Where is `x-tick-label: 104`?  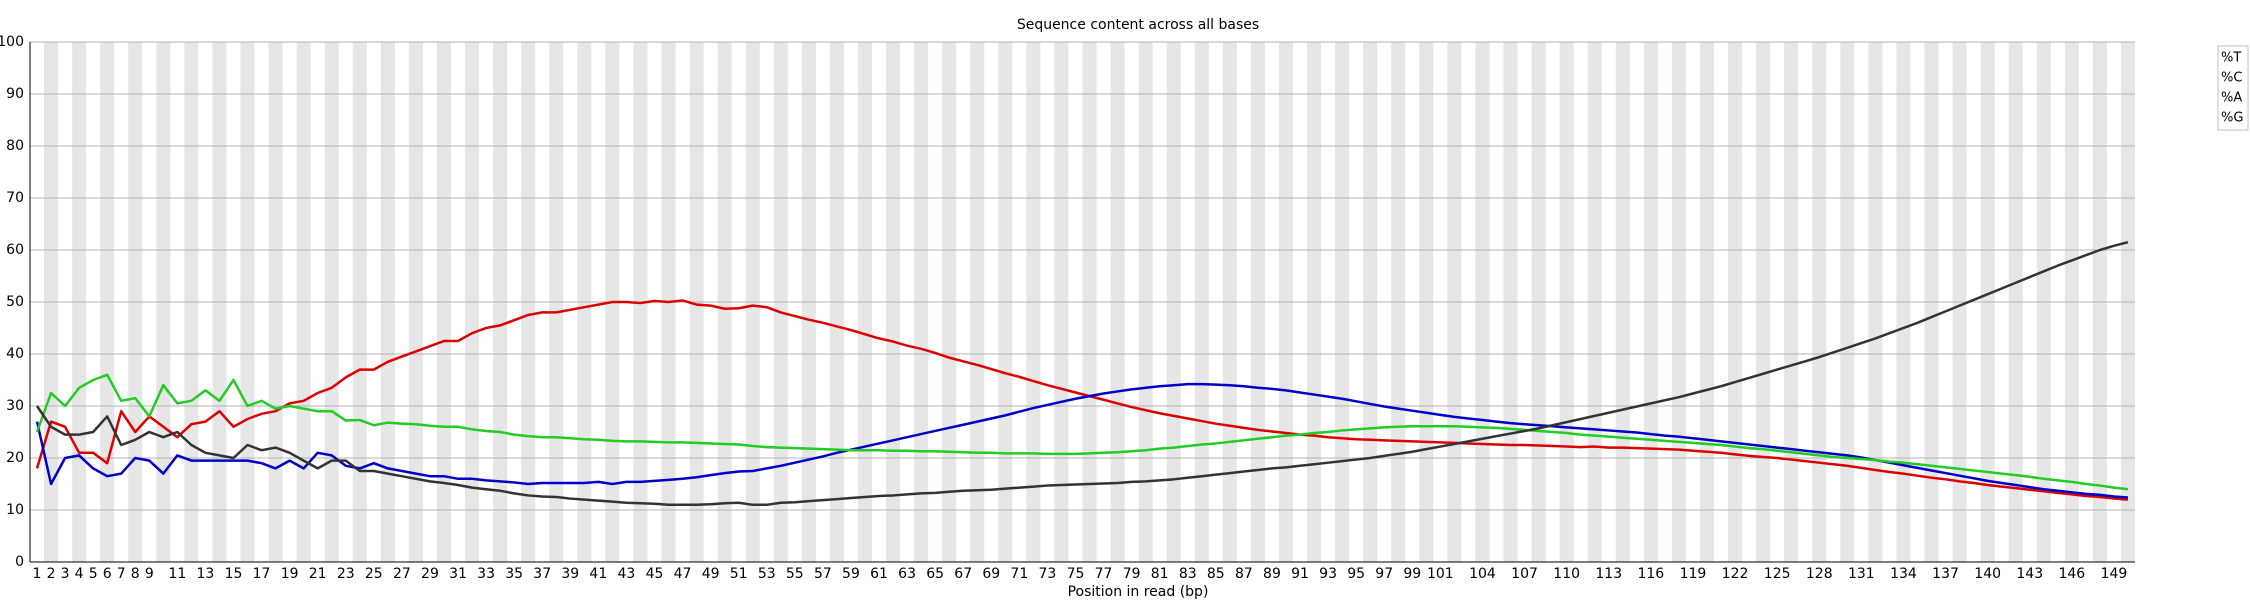 x-tick-label: 104 is located at coordinates (1482, 574).